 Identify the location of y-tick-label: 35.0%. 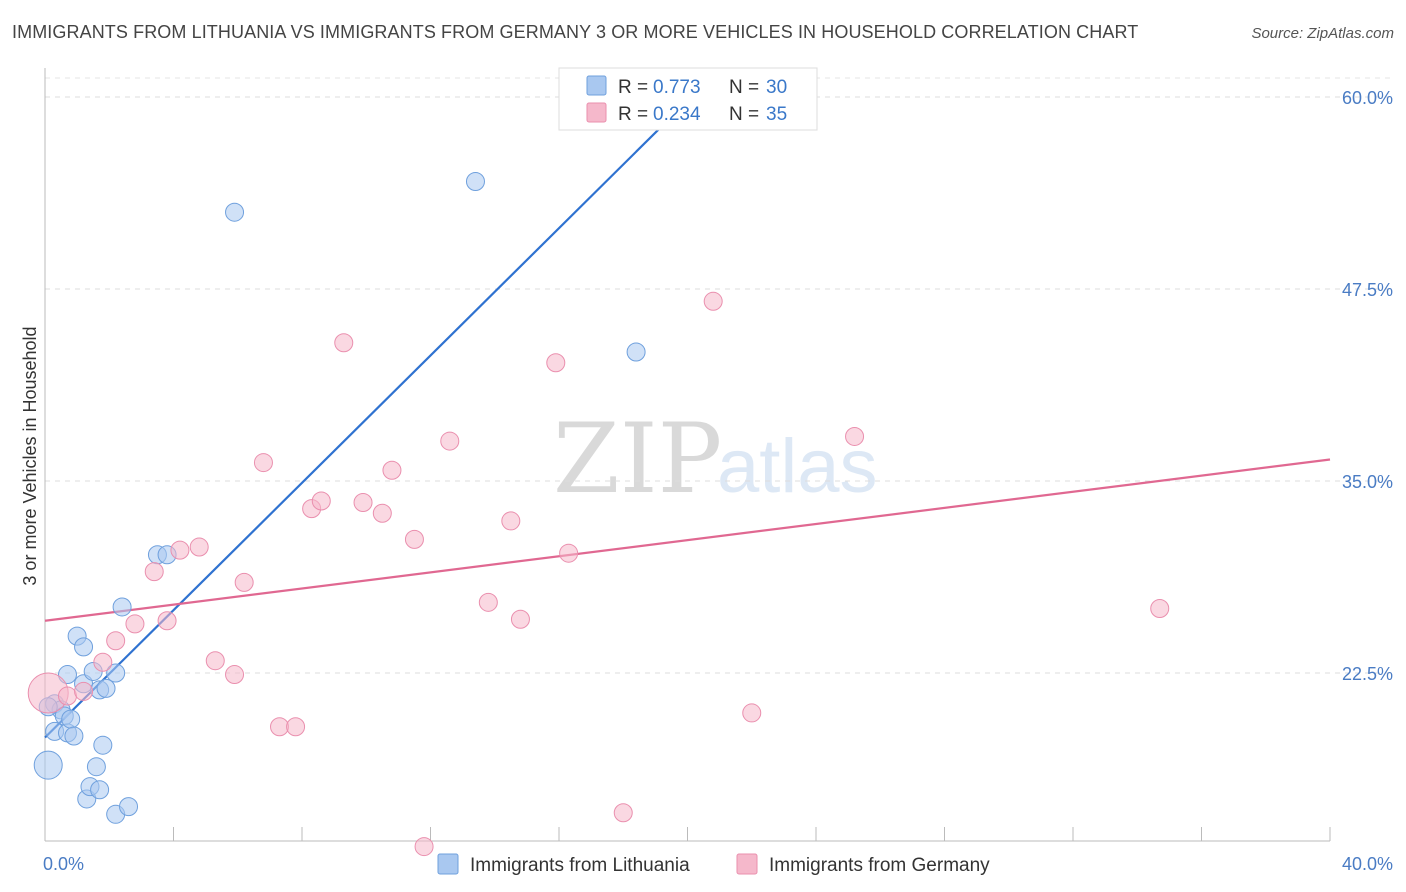
(1367, 482).